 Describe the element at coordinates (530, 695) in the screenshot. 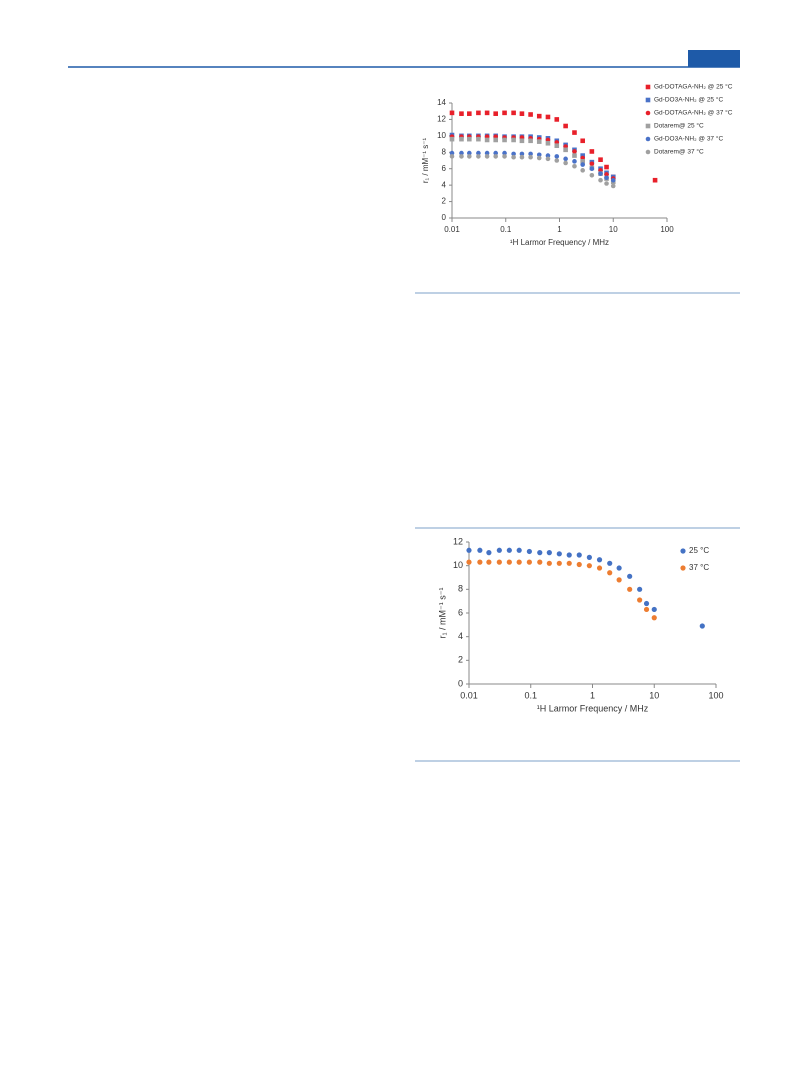

I see `x-tick-label: 0.1` at that location.